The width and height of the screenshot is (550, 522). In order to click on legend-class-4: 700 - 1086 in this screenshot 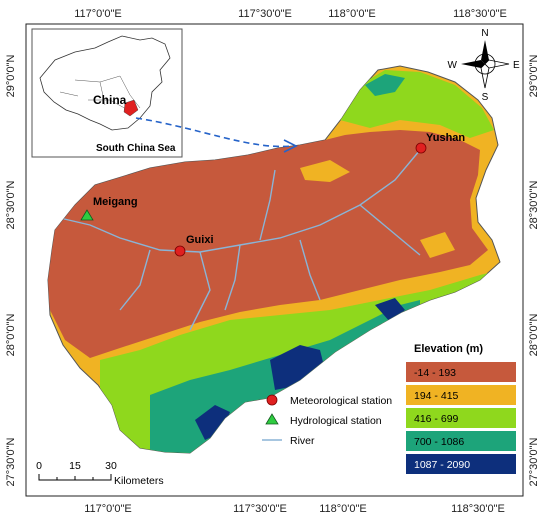, I will do `click(439, 442)`.